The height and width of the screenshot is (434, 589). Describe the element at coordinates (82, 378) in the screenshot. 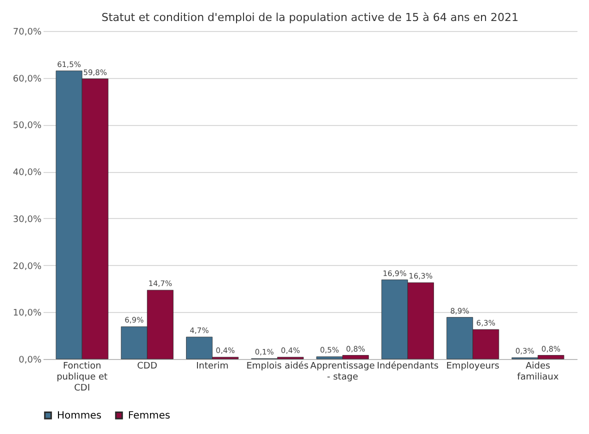

I see `x-tick-label: Fonction publique et CDI` at that location.